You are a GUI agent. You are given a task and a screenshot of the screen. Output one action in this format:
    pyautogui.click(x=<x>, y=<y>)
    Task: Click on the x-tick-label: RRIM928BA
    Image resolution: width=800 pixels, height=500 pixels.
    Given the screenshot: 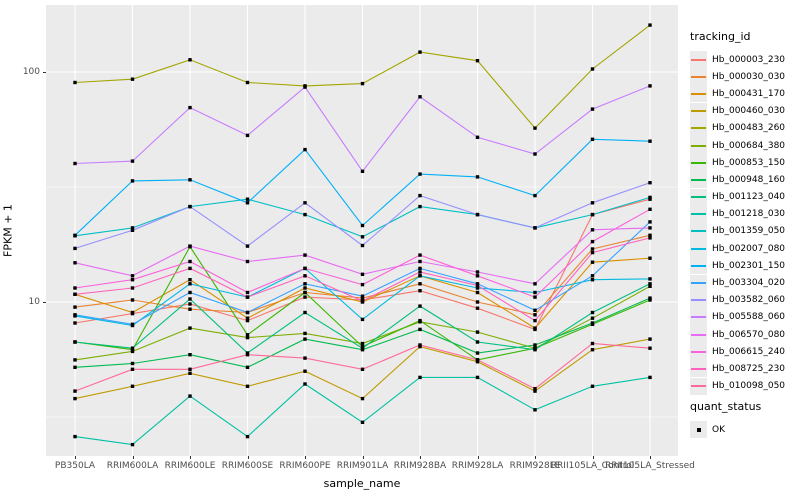 What is the action you would take?
    pyautogui.click(x=420, y=466)
    